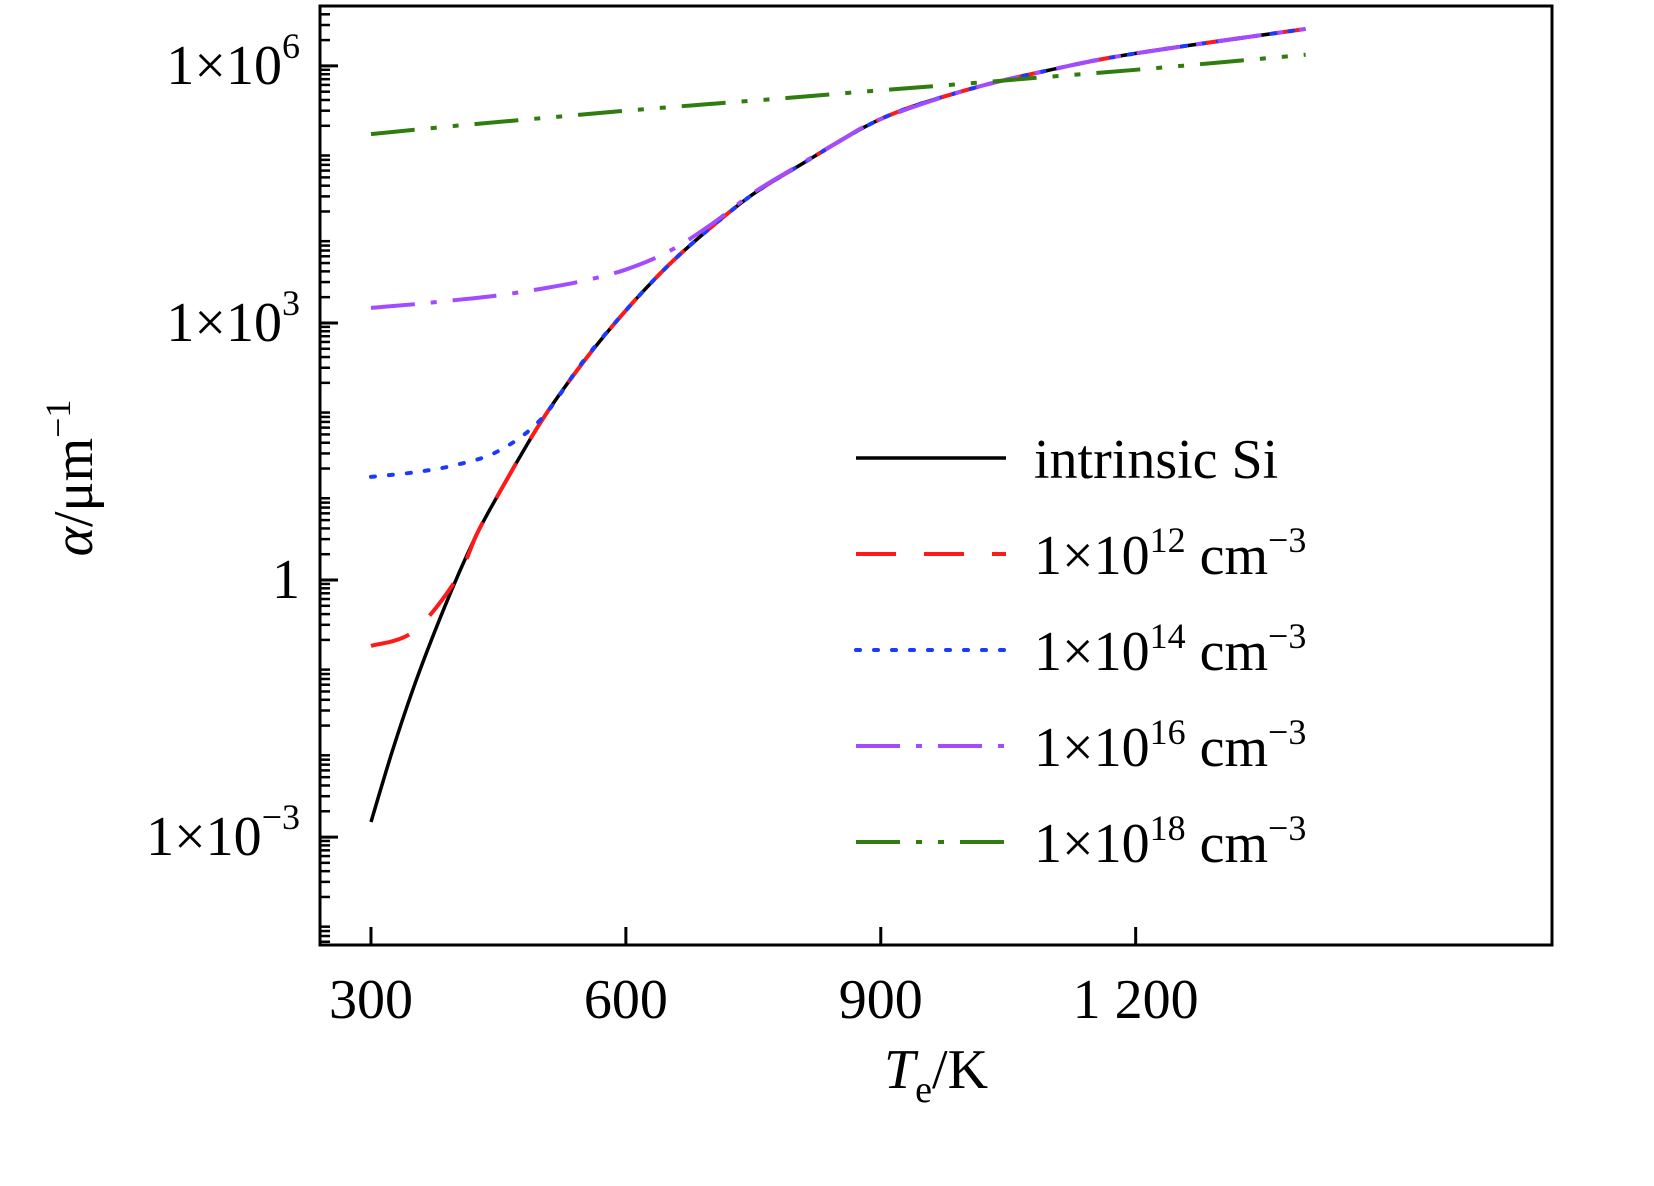 The height and width of the screenshot is (1186, 1654). What do you see at coordinates (291, 303) in the screenshot?
I see `y-tick-label-exp: 3` at bounding box center [291, 303].